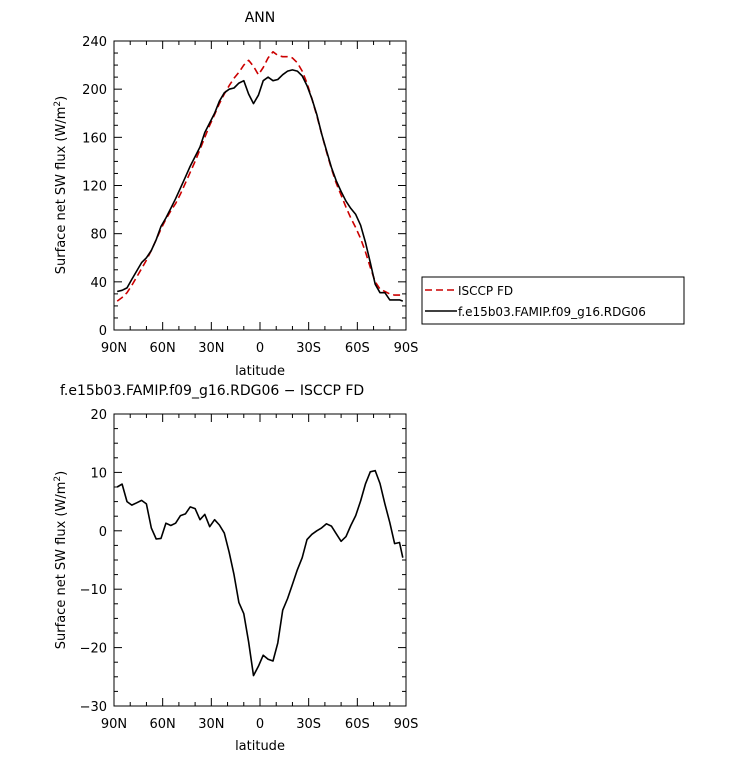  Describe the element at coordinates (61, 560) in the screenshot. I see `bottom-chart-ylabel: Surface net SW flux (W/m2)` at that location.